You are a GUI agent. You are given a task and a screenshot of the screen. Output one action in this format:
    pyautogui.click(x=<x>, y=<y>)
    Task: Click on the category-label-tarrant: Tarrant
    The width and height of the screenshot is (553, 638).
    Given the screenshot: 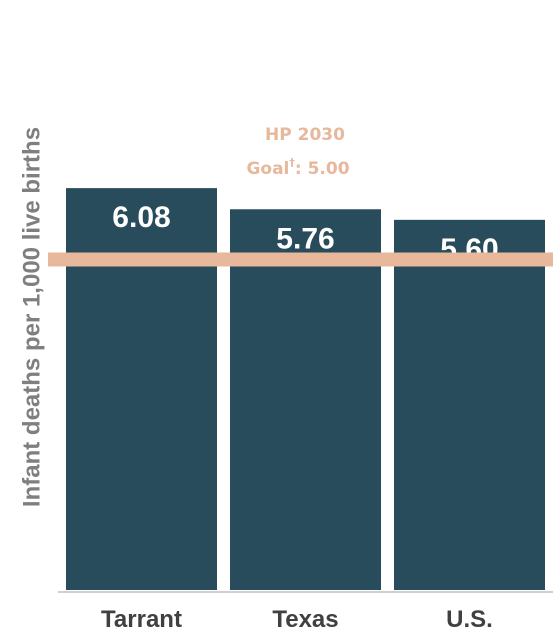 What is the action you would take?
    pyautogui.click(x=141, y=619)
    